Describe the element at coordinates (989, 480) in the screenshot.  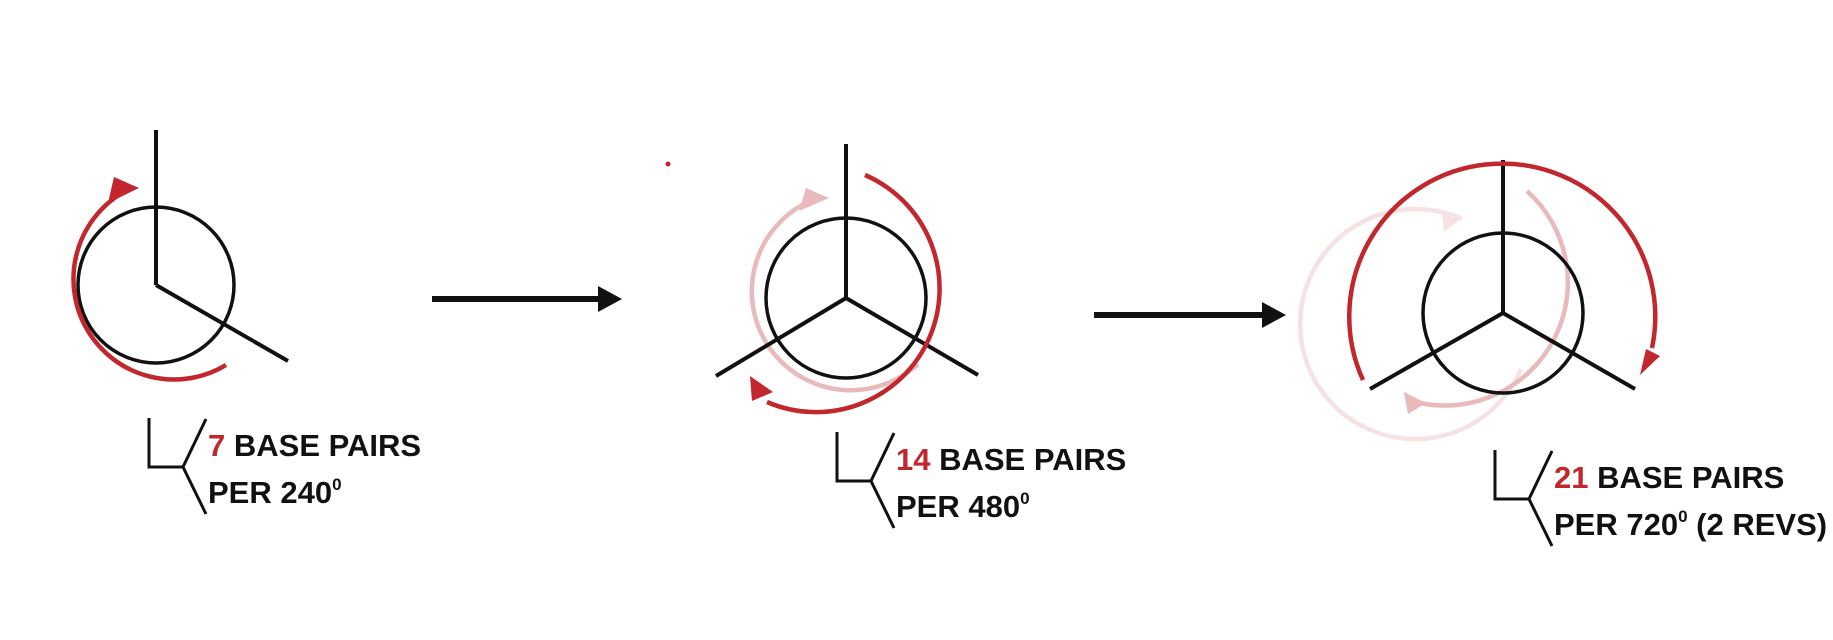
I see `label-panel-2: 14 BASE PAIRS PER 4800` at that location.